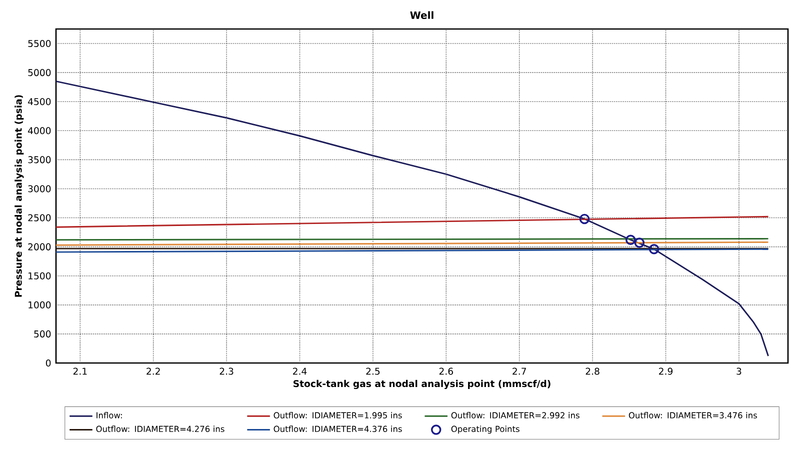  Describe the element at coordinates (338, 429) in the screenshot. I see `legend-label: Outflow: IDIAMETER=4.376 ins` at that location.